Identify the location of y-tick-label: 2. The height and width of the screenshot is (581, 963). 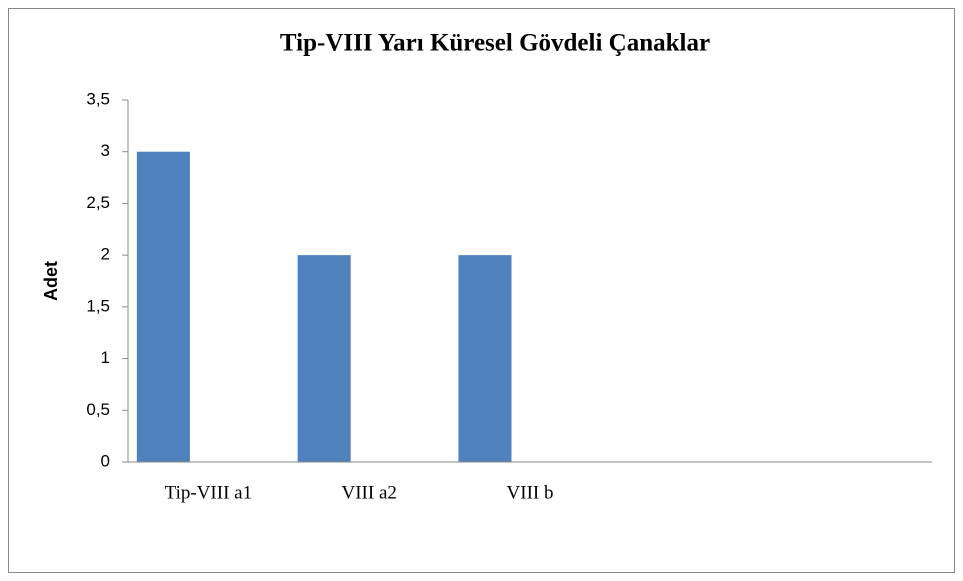
(105, 254).